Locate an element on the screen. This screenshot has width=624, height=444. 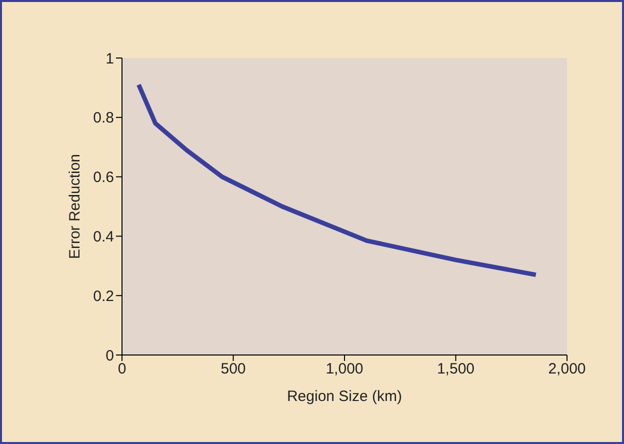
y-tick-label: 0.4 is located at coordinates (103, 237).